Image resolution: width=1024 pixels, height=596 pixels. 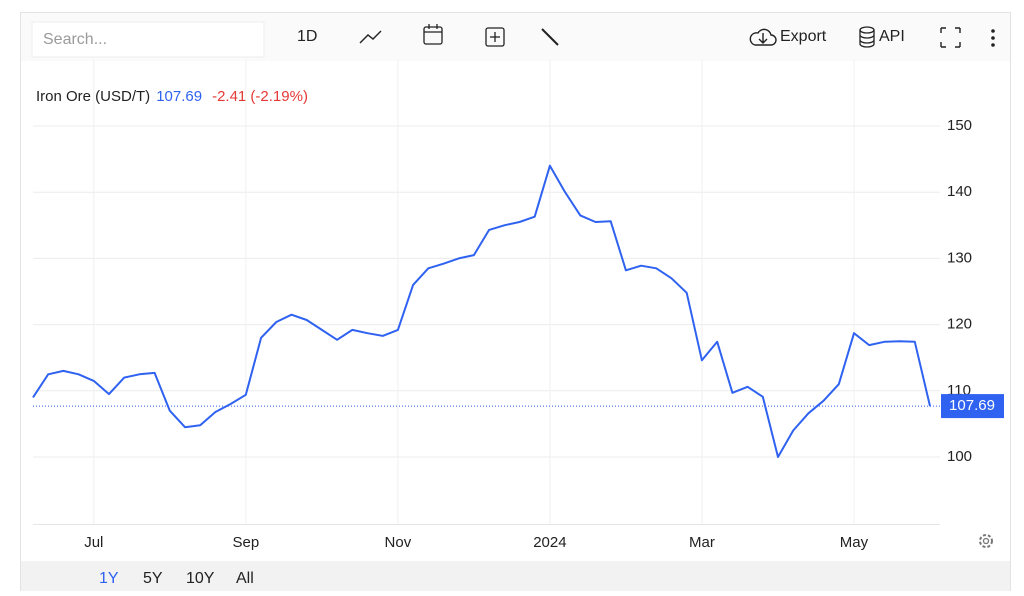 I want to click on calendar-icon, so click(x=433, y=34).